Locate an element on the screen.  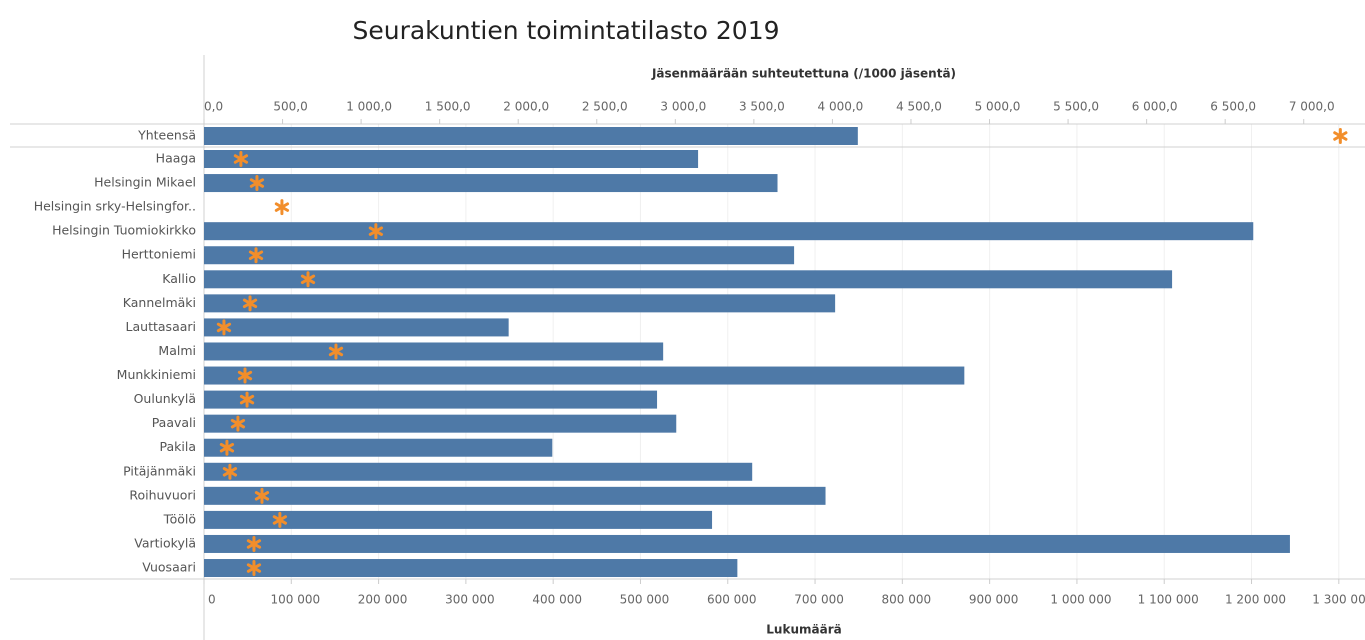
category-label: Herttoniemi is located at coordinates (159, 254).